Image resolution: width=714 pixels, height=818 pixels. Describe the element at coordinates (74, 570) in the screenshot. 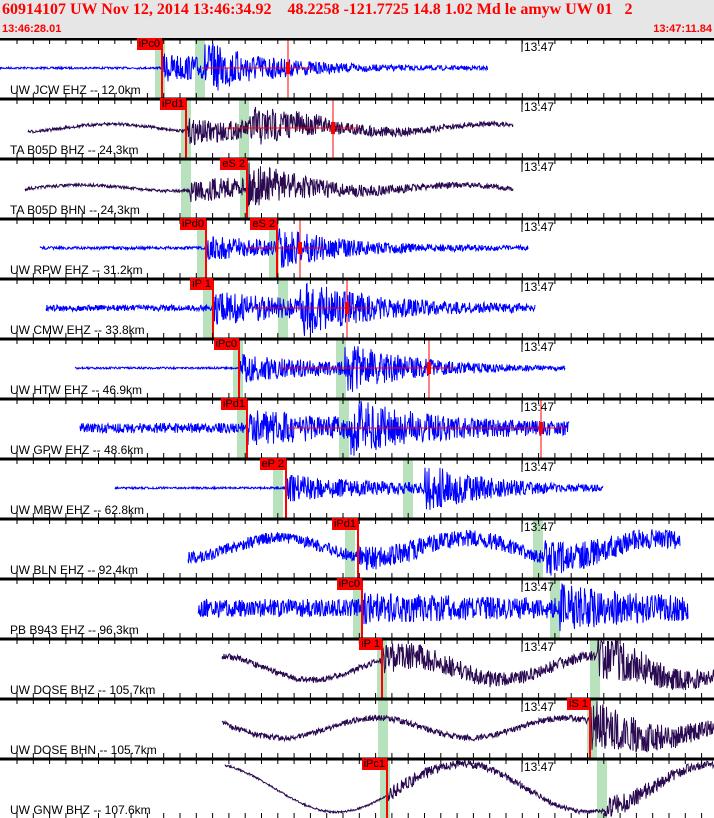

I see `station-label: UW BLN EHZ -- 92.4km` at that location.